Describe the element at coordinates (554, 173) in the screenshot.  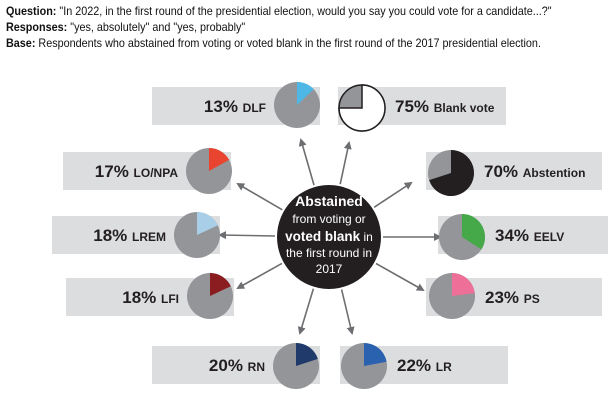
I see `label-name-abstention: Abstention` at that location.